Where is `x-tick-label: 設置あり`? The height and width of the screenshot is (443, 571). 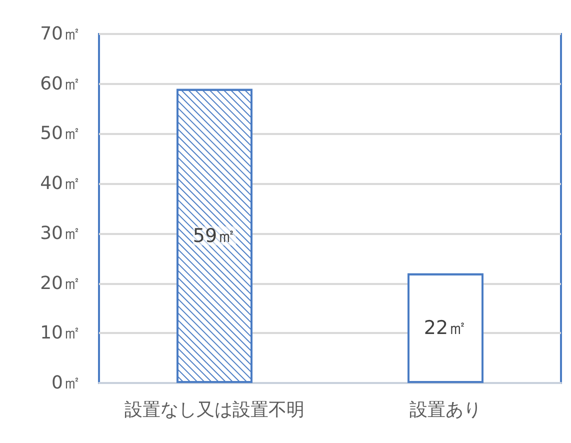 x-tick-label: 設置あり is located at coordinates (446, 410).